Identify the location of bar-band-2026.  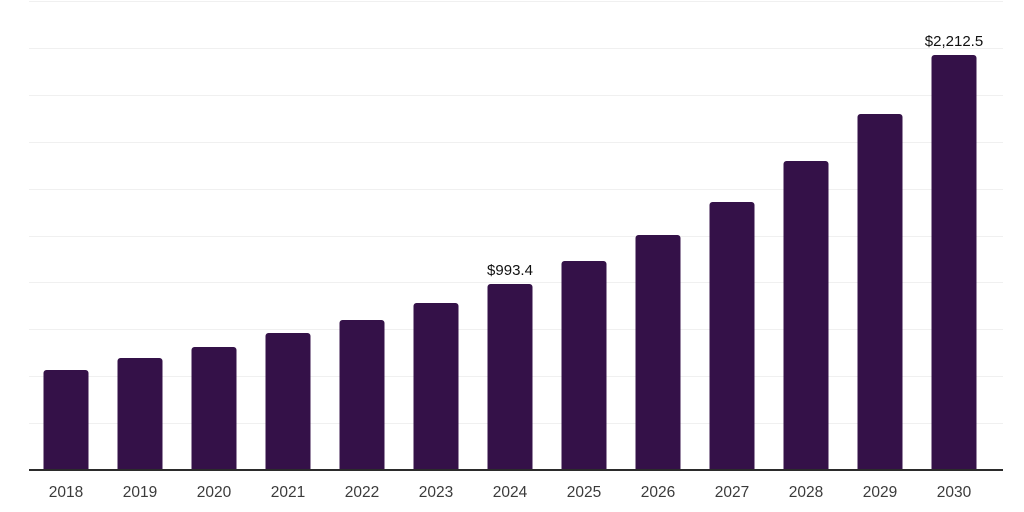
(658, 235).